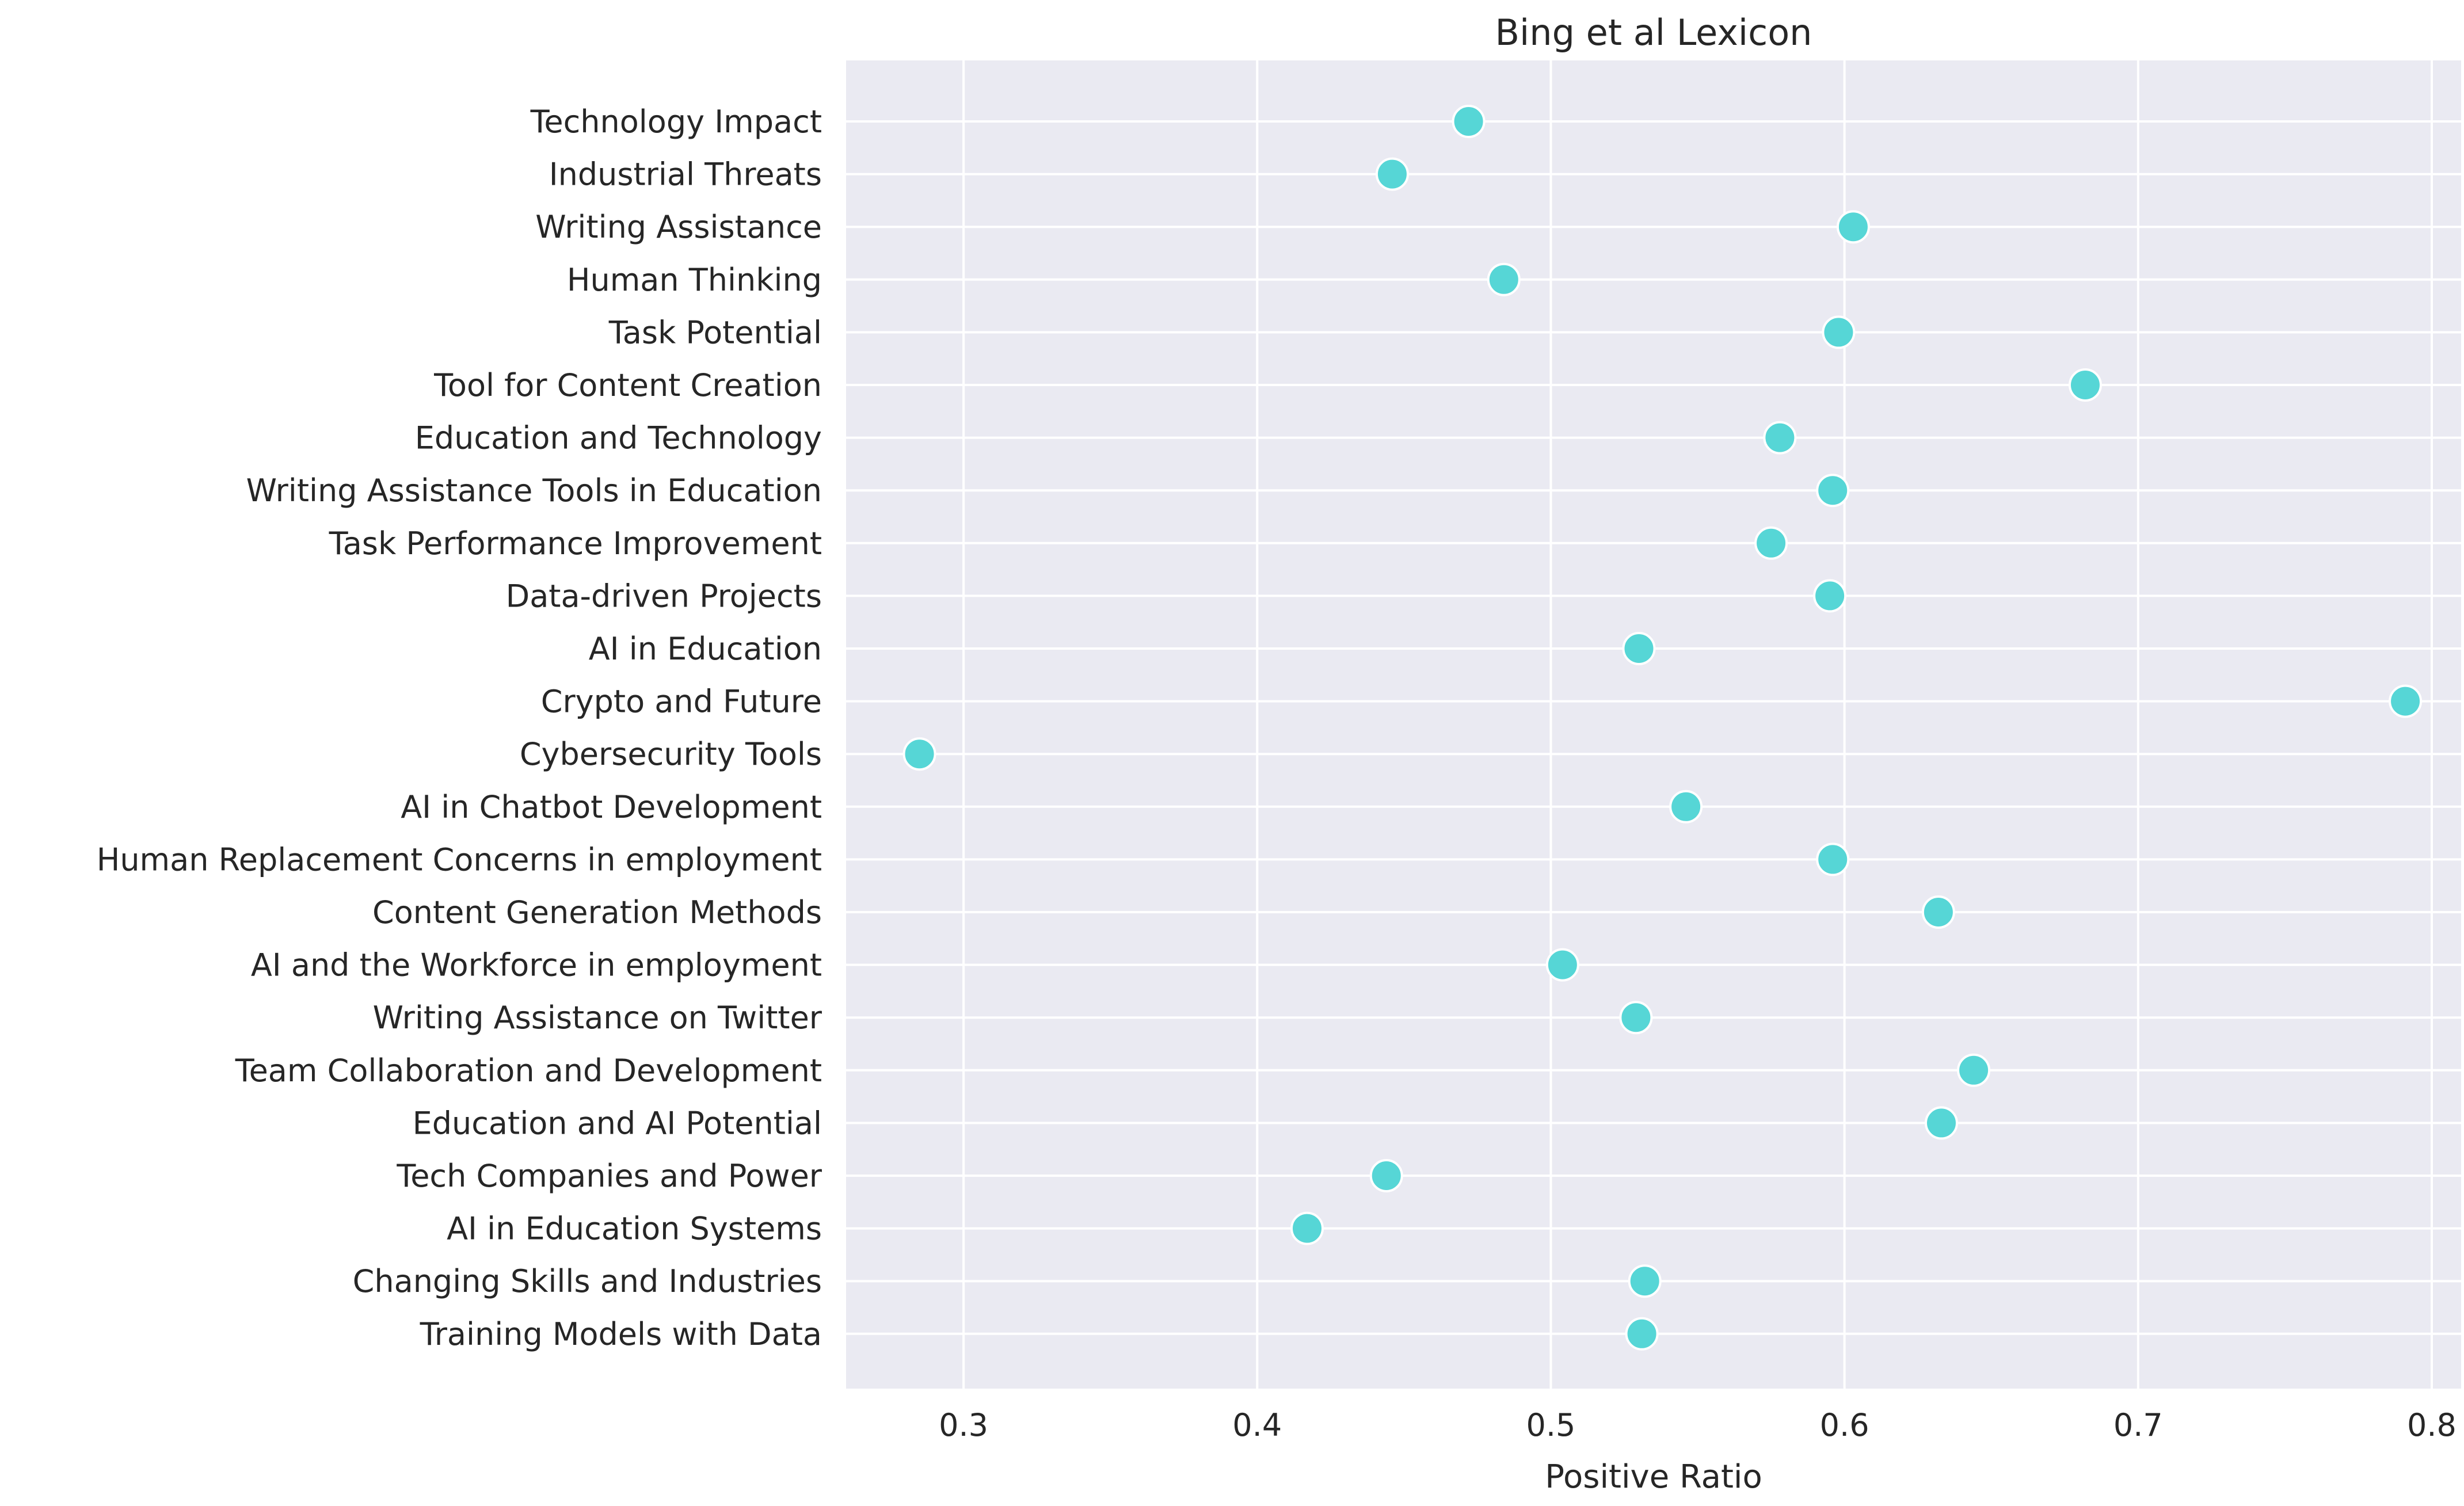  I want to click on y-tick-label: Training Models with Data, so click(621, 1334).